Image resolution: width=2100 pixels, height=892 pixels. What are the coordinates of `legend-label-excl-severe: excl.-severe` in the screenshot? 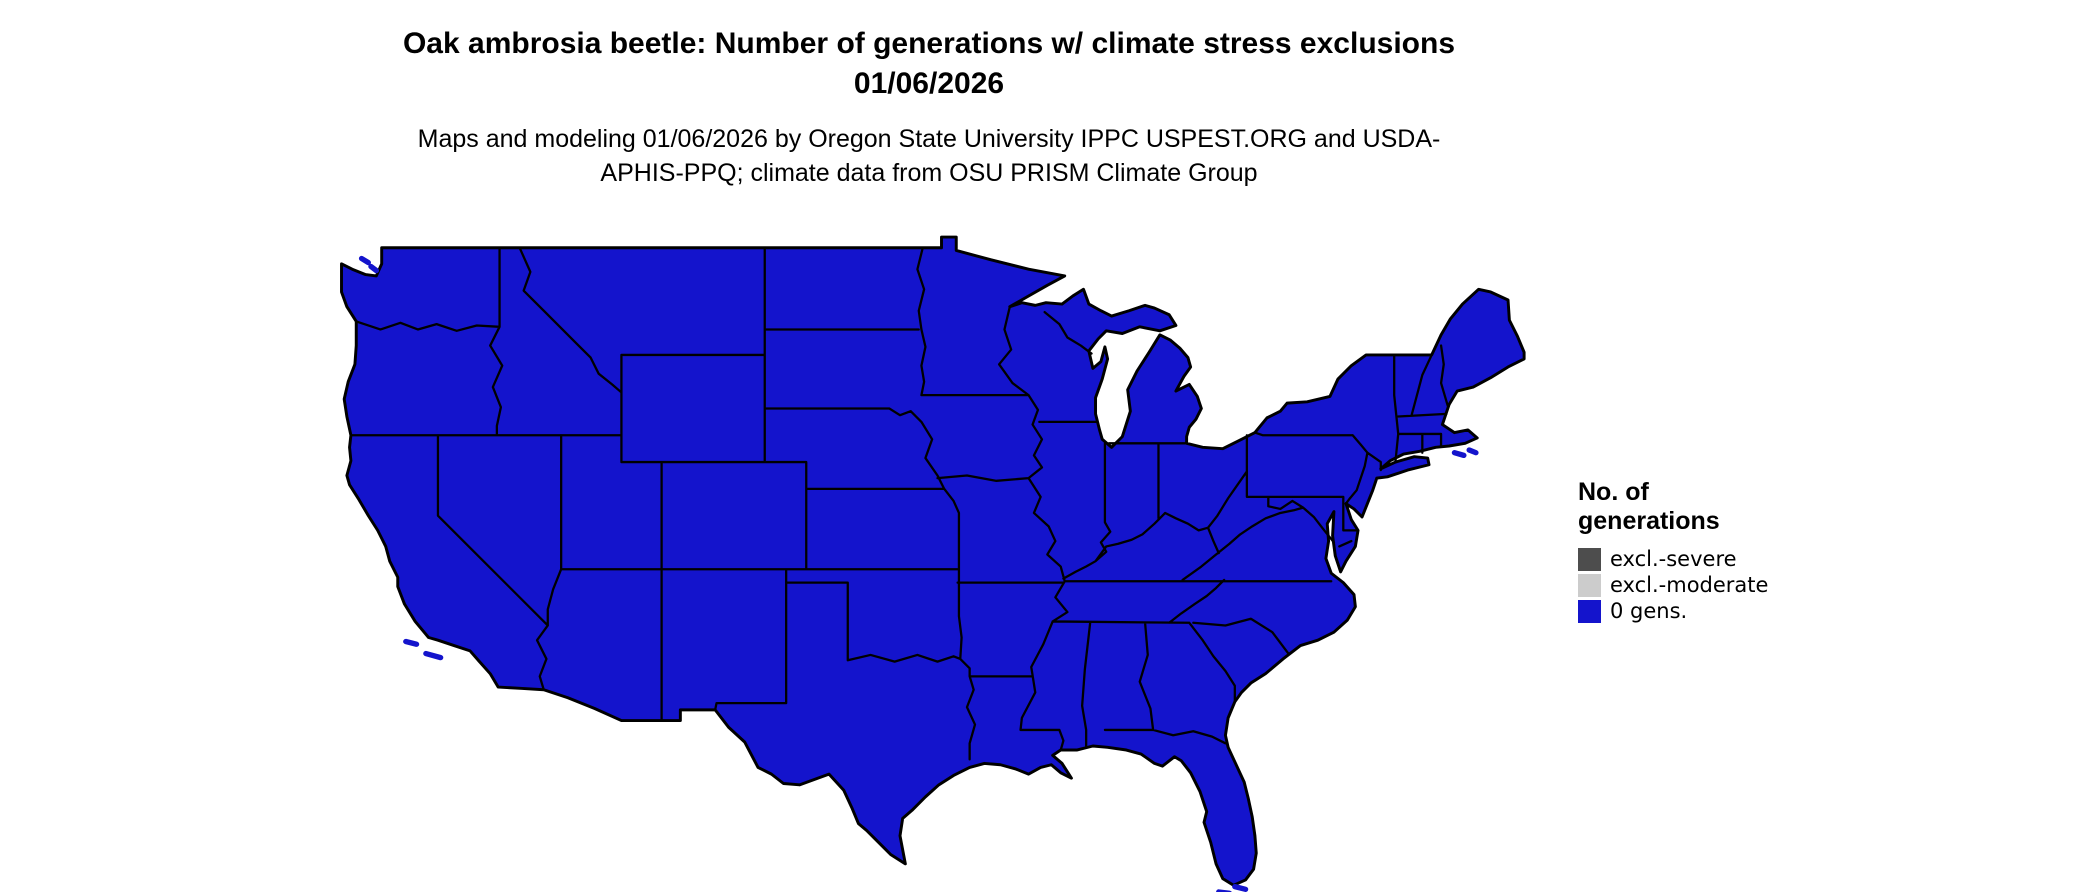 It's located at (1673, 559).